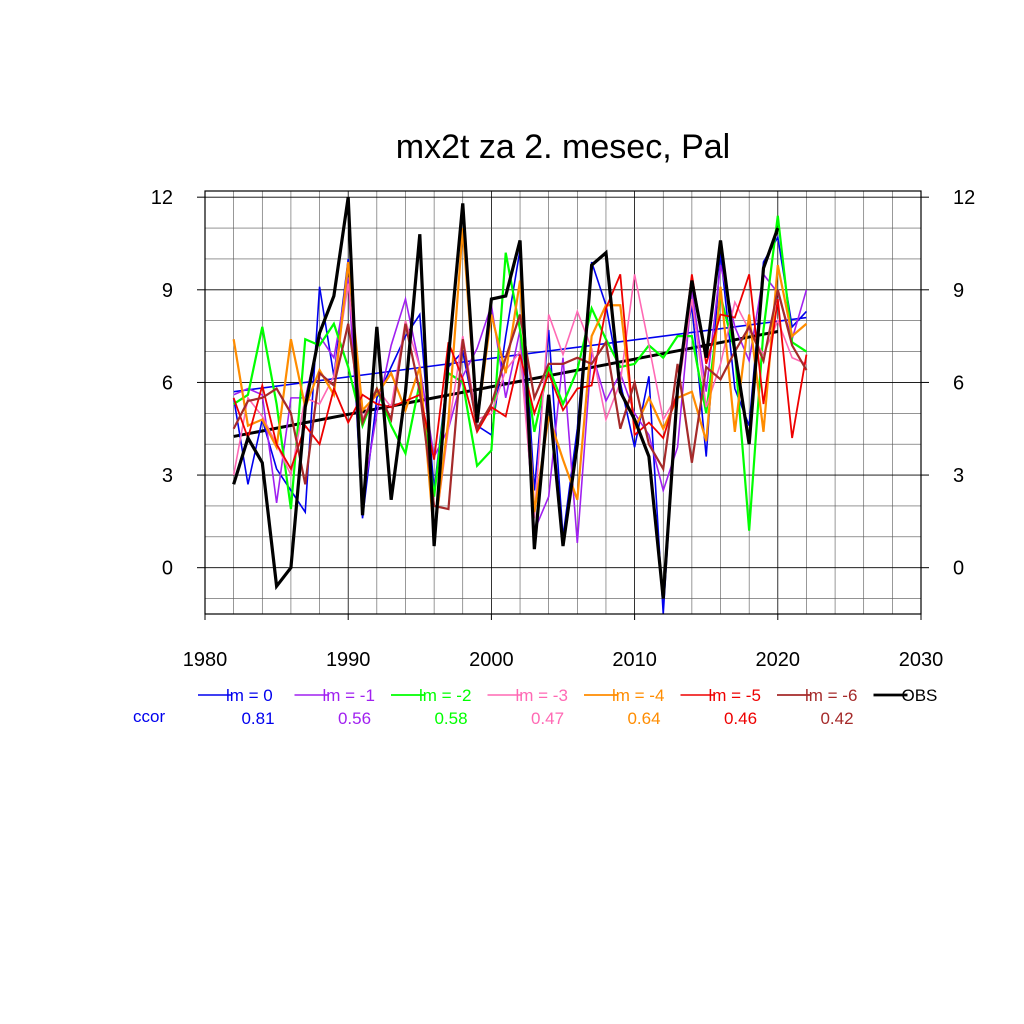 This screenshot has width=1024, height=1024. Describe the element at coordinates (634, 660) in the screenshot. I see `x-tick-label: 2010` at that location.